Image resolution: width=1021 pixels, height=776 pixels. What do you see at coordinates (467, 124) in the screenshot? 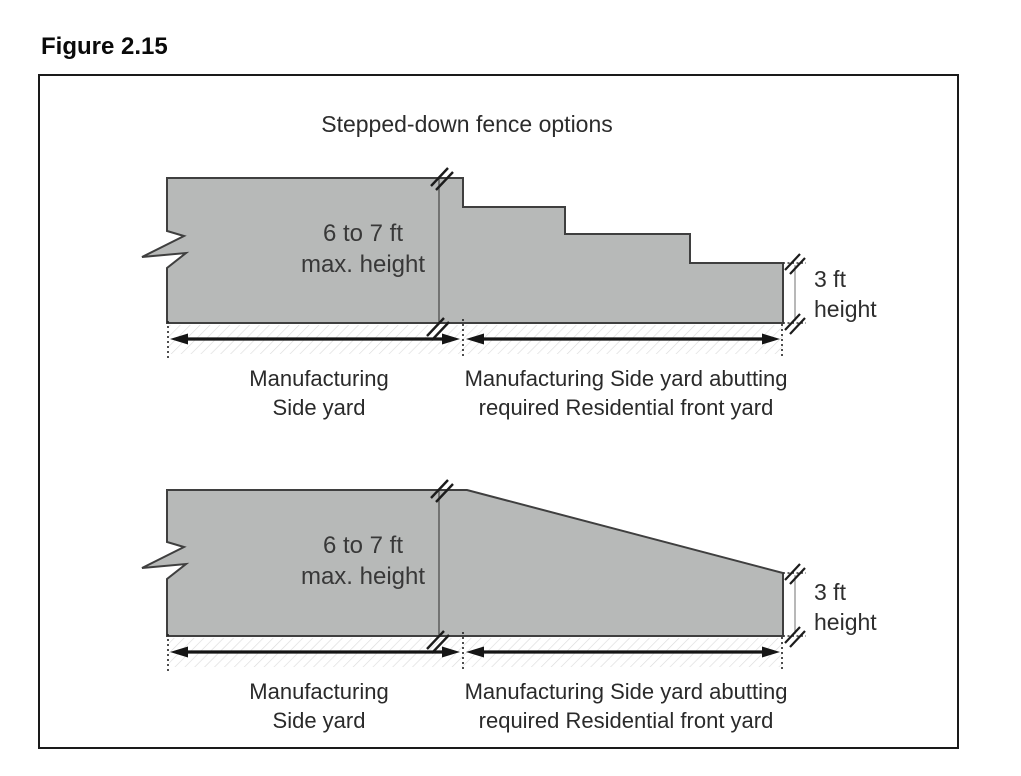
I see `diagram-title: Stepped-down fence options` at bounding box center [467, 124].